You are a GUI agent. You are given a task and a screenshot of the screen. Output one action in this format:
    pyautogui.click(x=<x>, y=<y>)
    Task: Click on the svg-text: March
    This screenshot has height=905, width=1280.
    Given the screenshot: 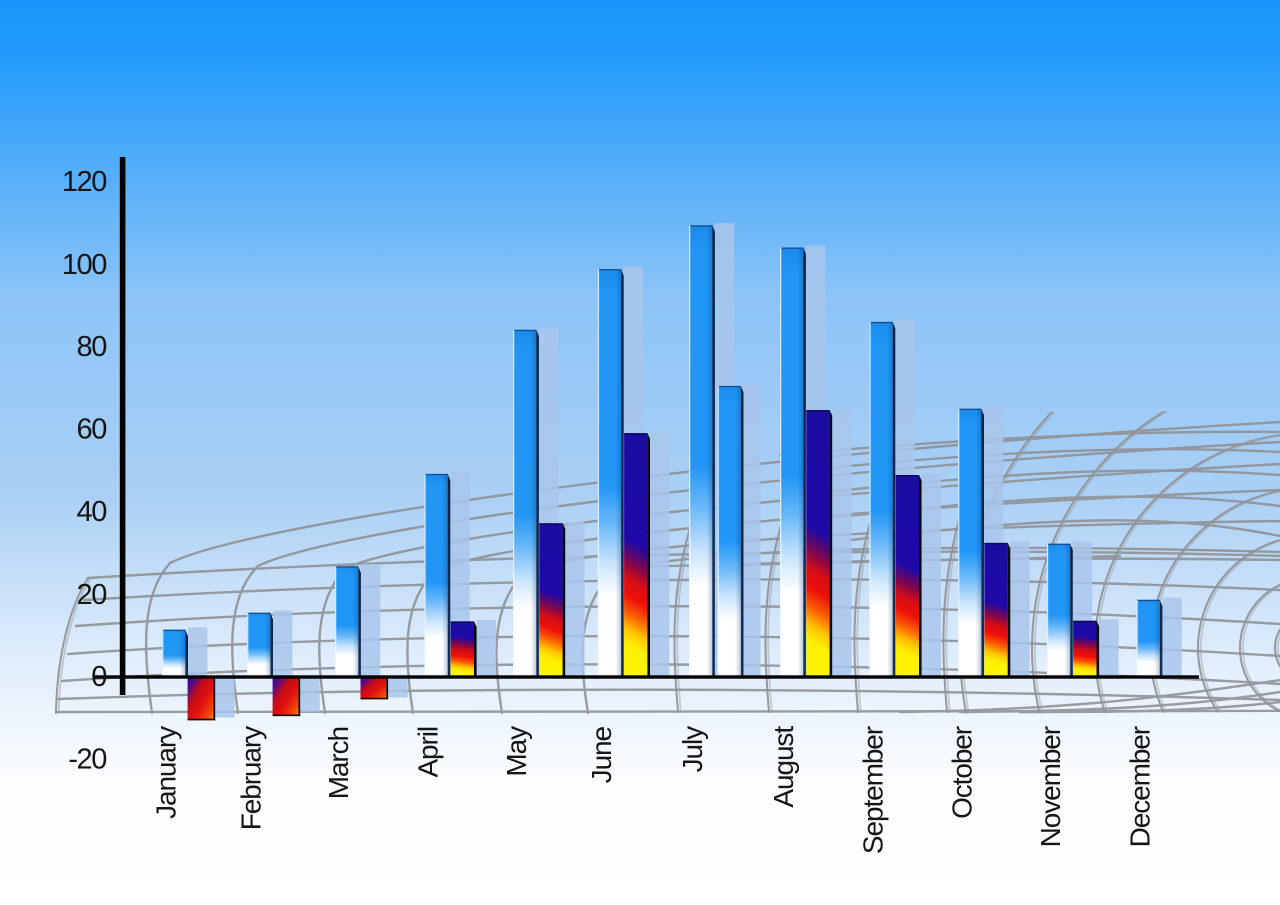 What is the action you would take?
    pyautogui.click(x=338, y=763)
    